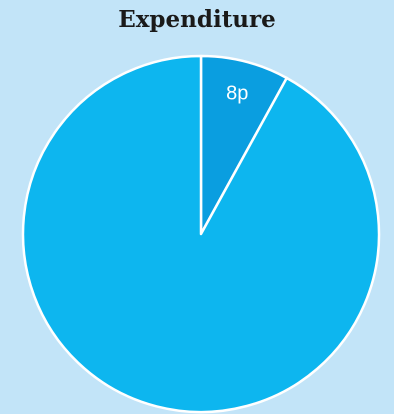  Describe the element at coordinates (197, 19) in the screenshot. I see `chart-title: Expenditure` at that location.